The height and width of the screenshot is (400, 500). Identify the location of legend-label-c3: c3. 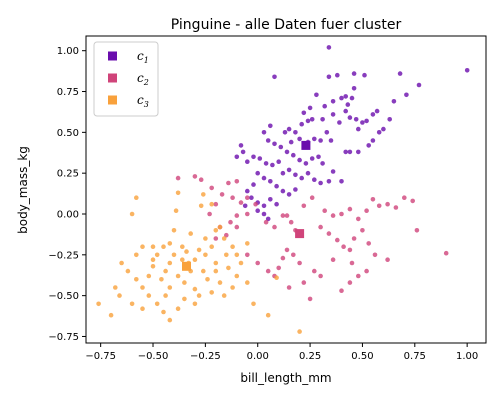
(143, 101).